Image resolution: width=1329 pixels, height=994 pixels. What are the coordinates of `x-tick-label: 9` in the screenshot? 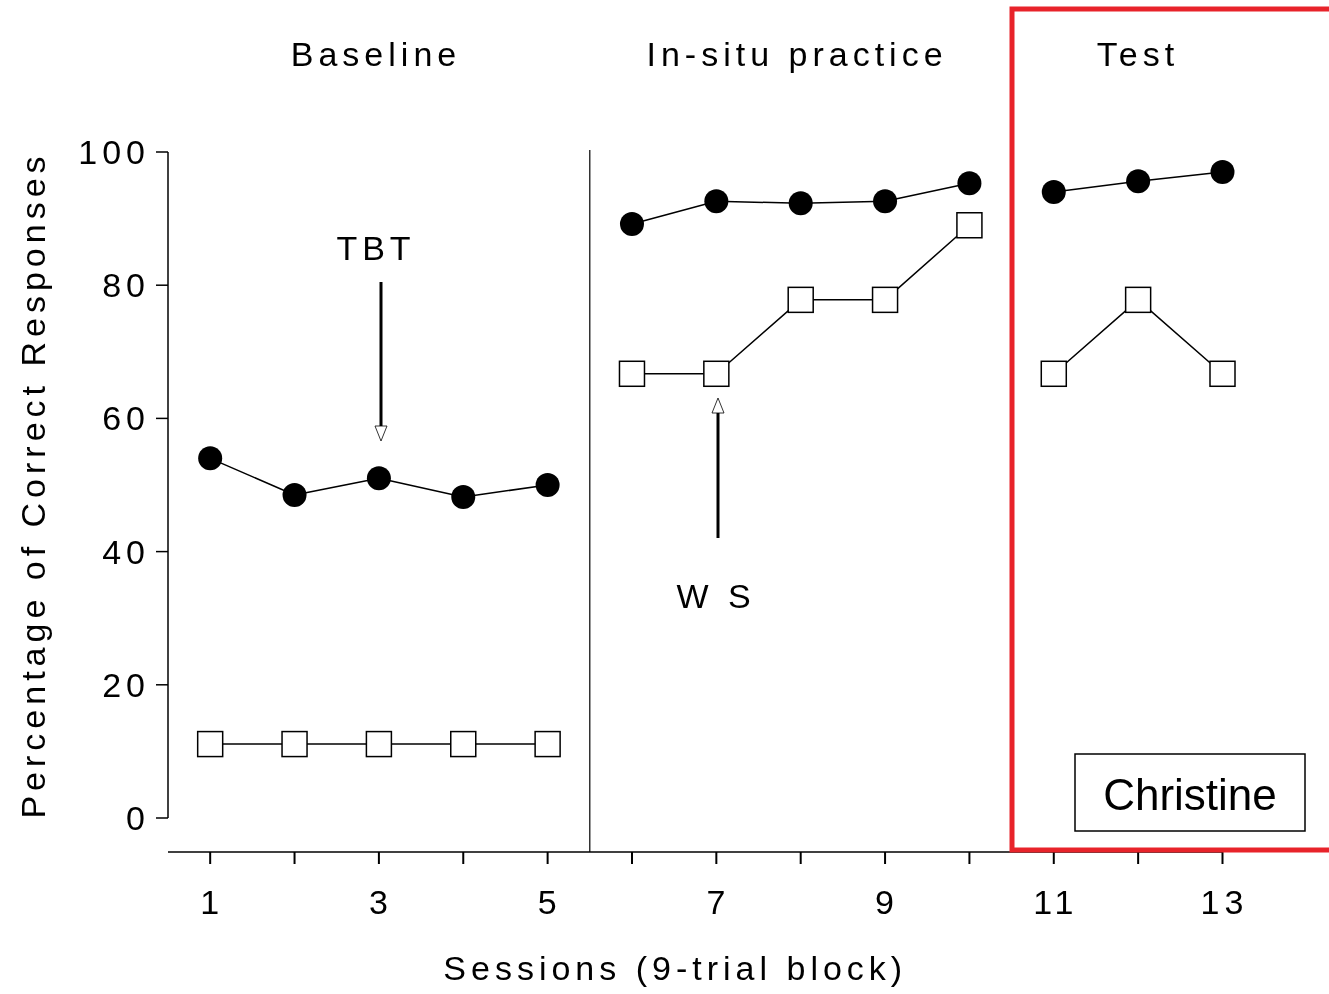 It's located at (887, 902).